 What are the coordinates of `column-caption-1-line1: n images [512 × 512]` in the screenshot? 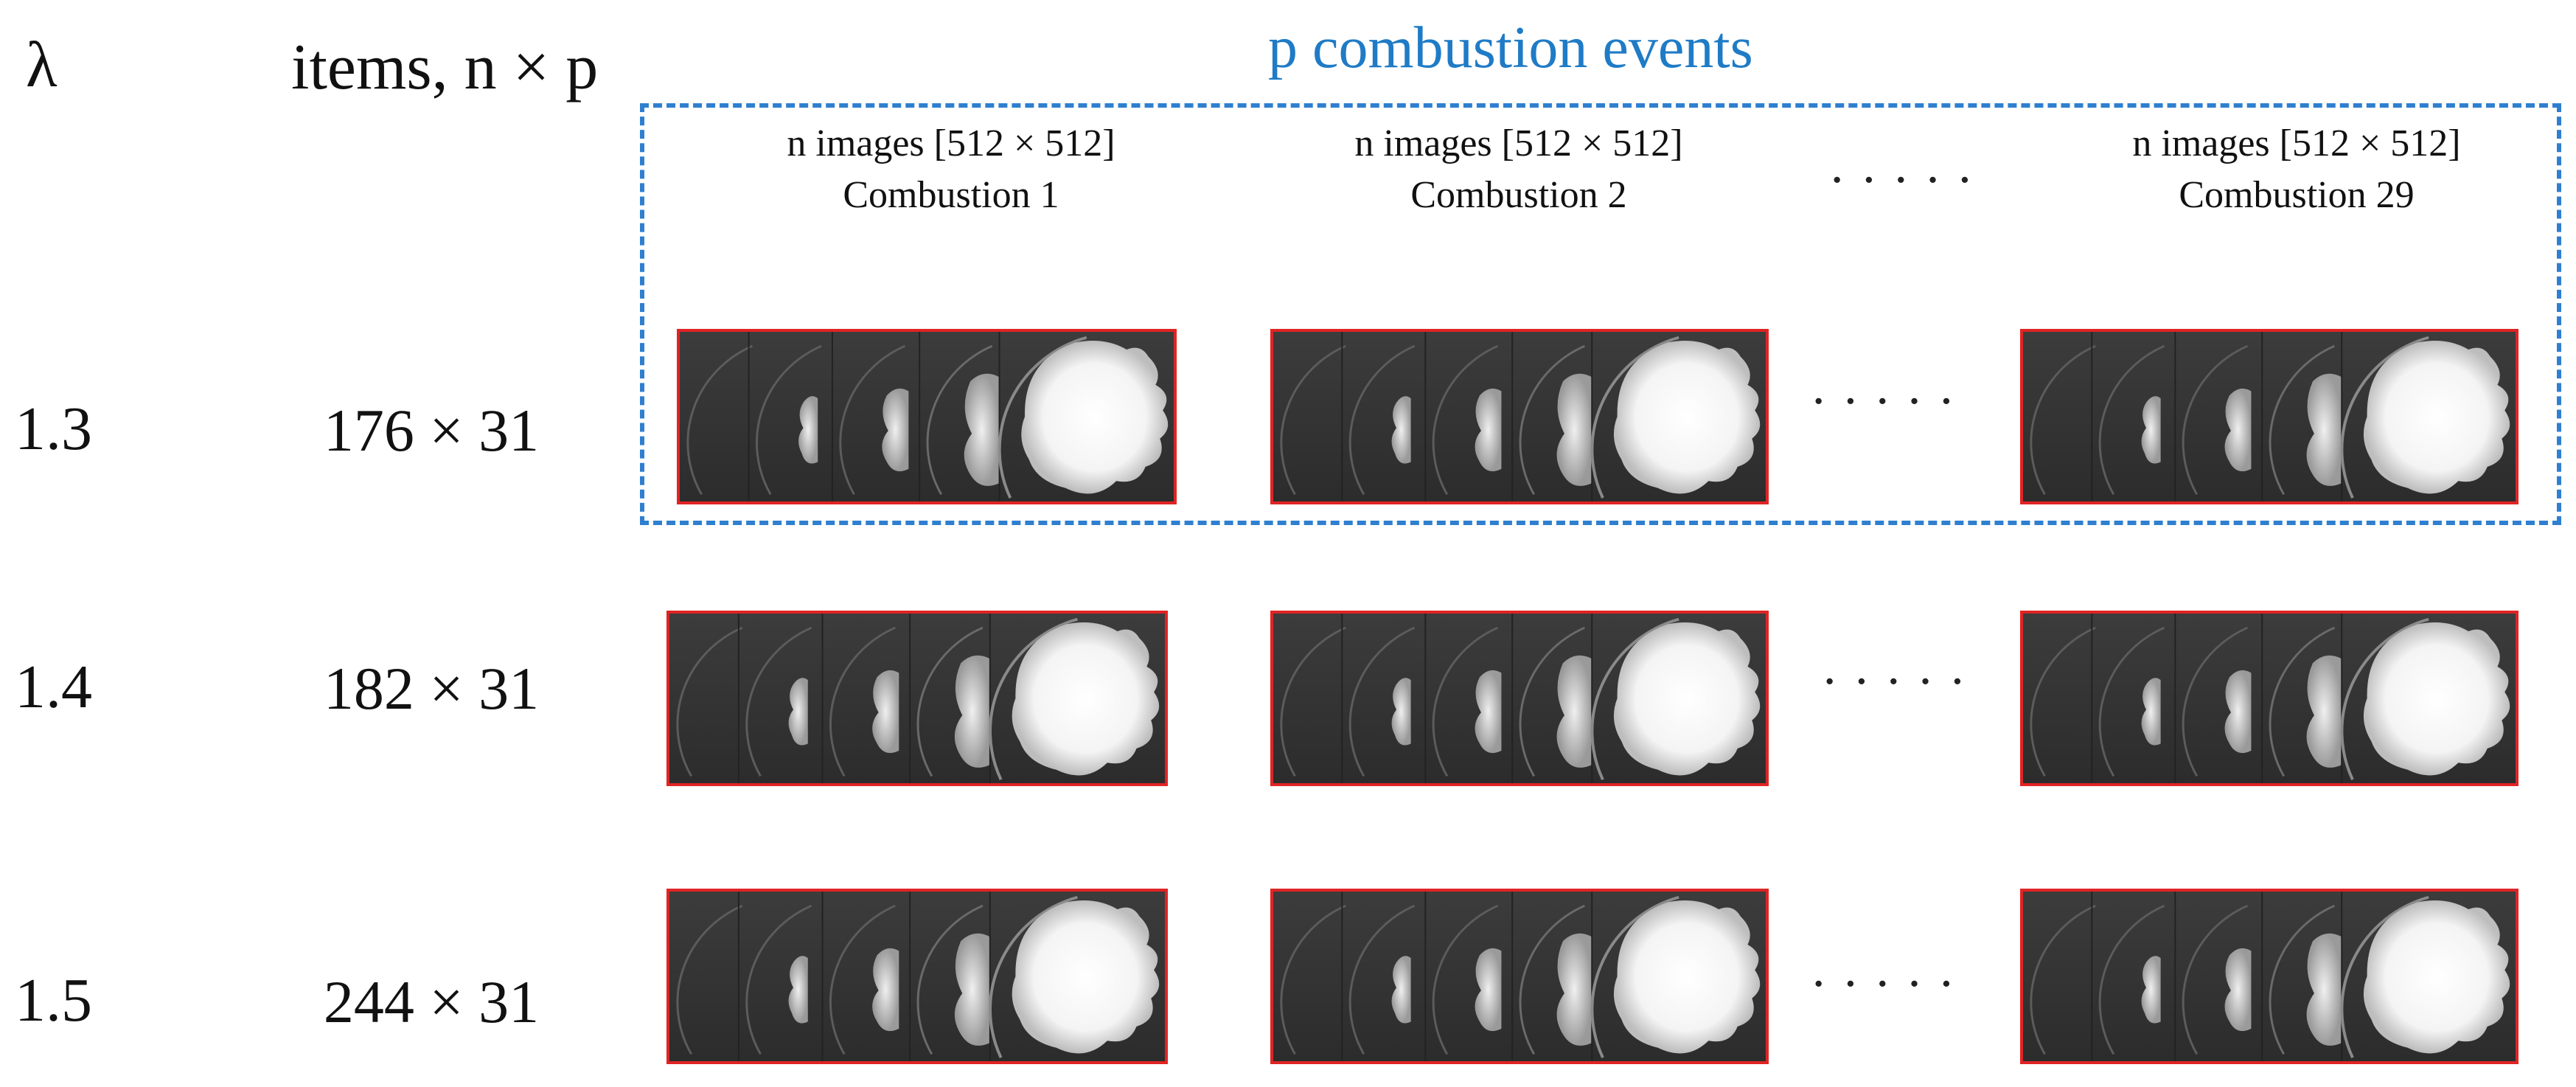 It's located at (951, 143).